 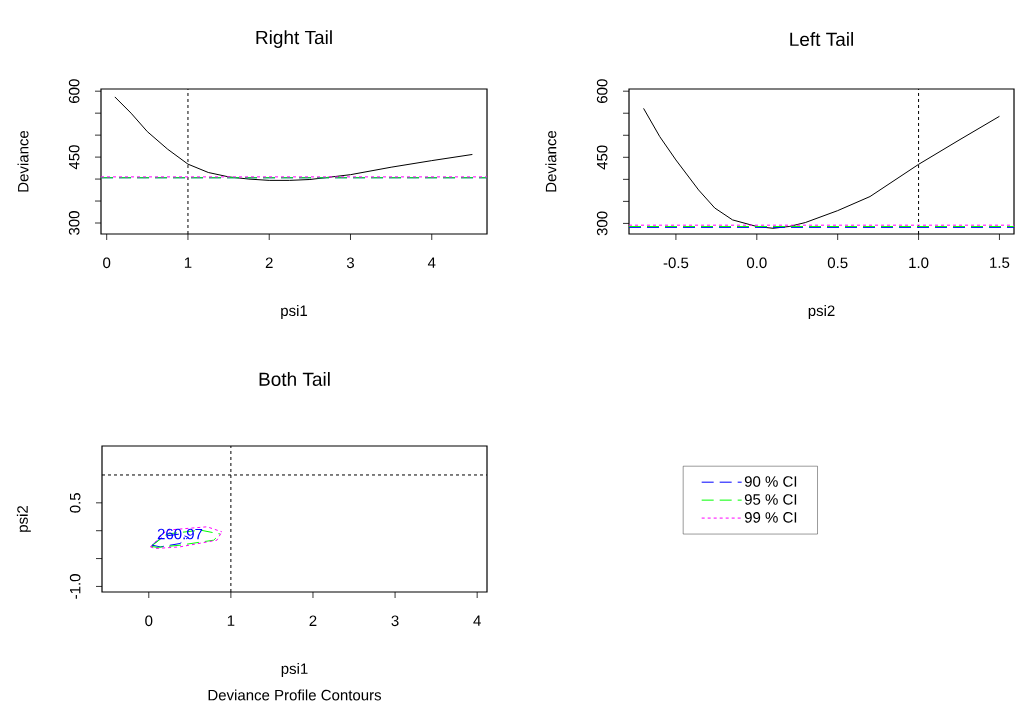 I want to click on chart-title: Both Tail, so click(x=294, y=379).